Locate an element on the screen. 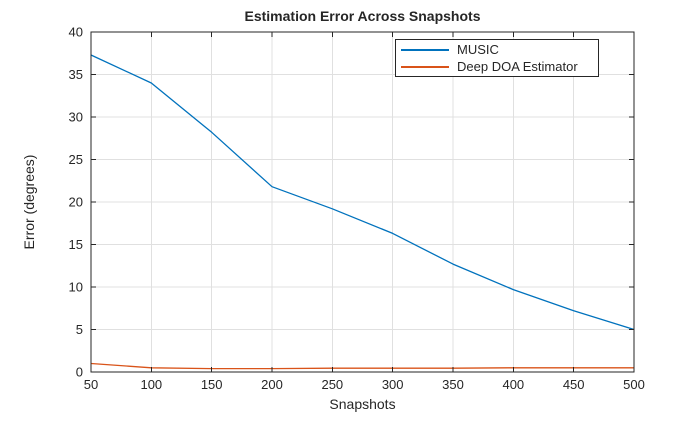  legend-label: MUSIC is located at coordinates (478, 49).